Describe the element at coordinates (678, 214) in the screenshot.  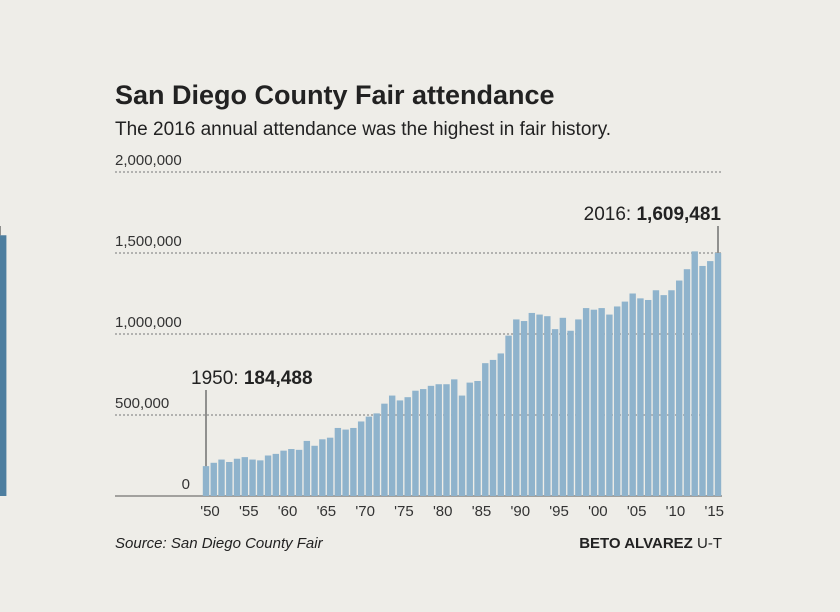
I see `annotation-value: 1,609,481` at that location.